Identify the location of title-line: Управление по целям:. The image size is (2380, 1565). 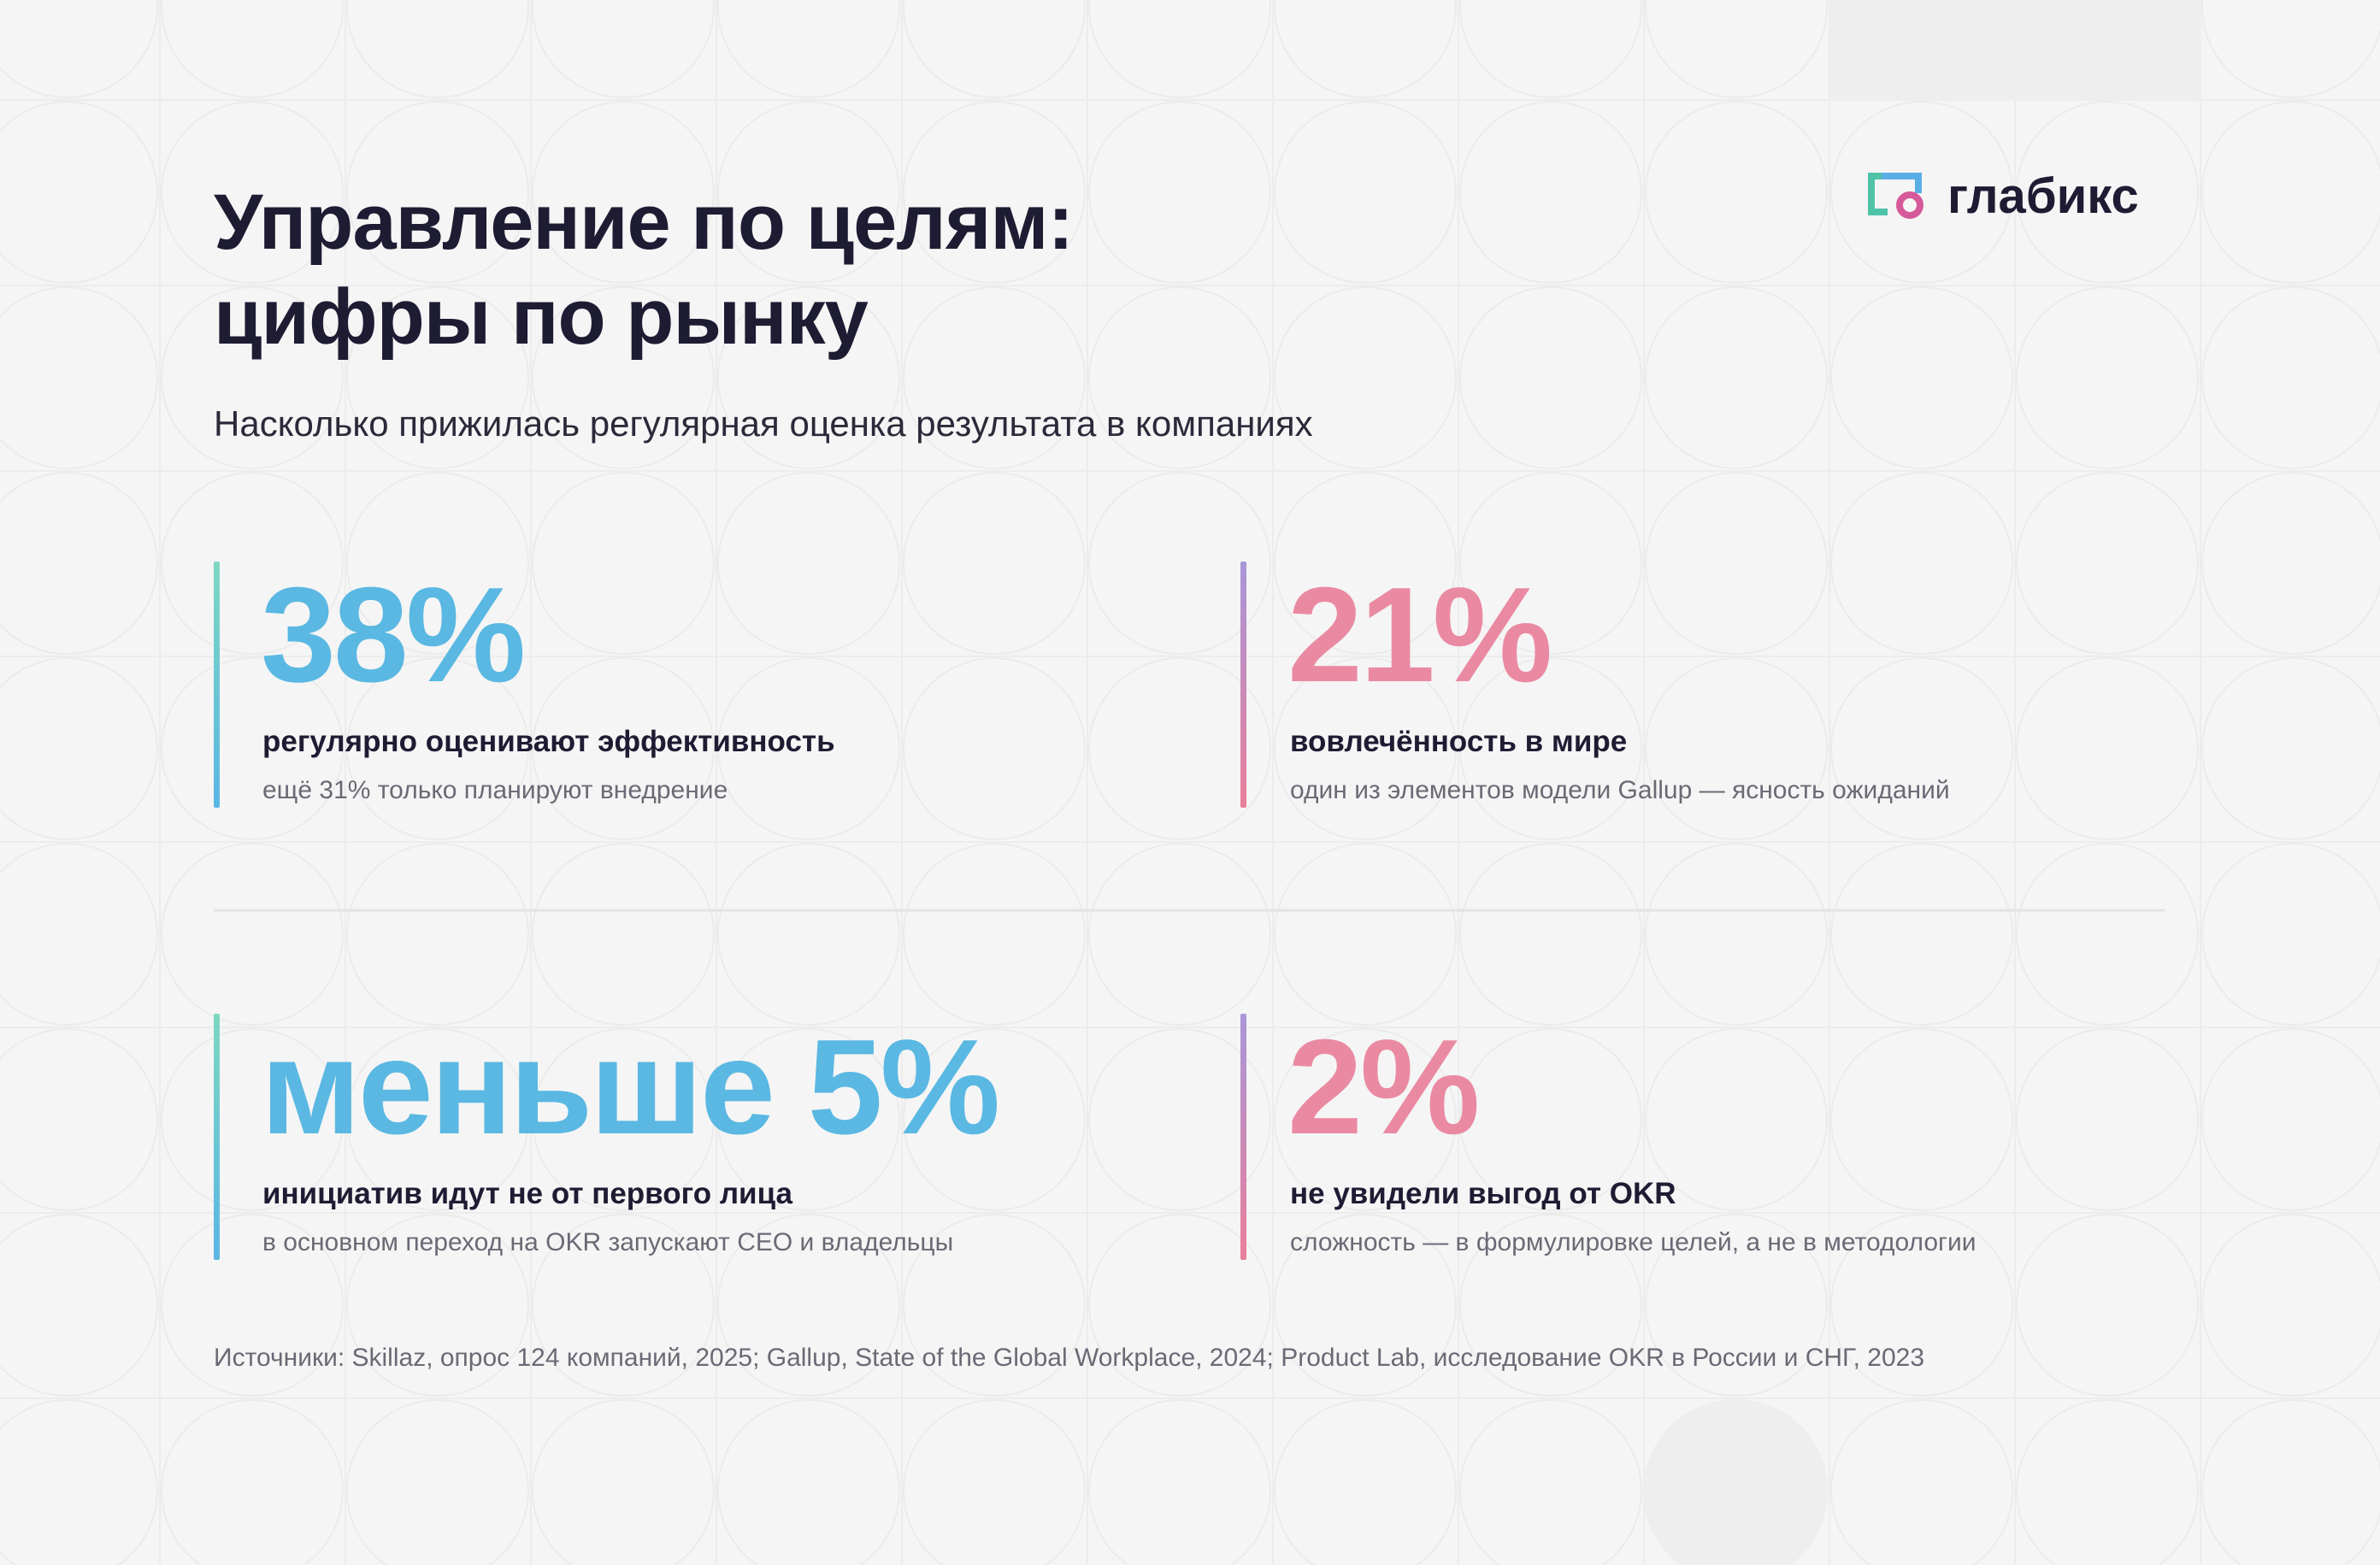
(644, 222).